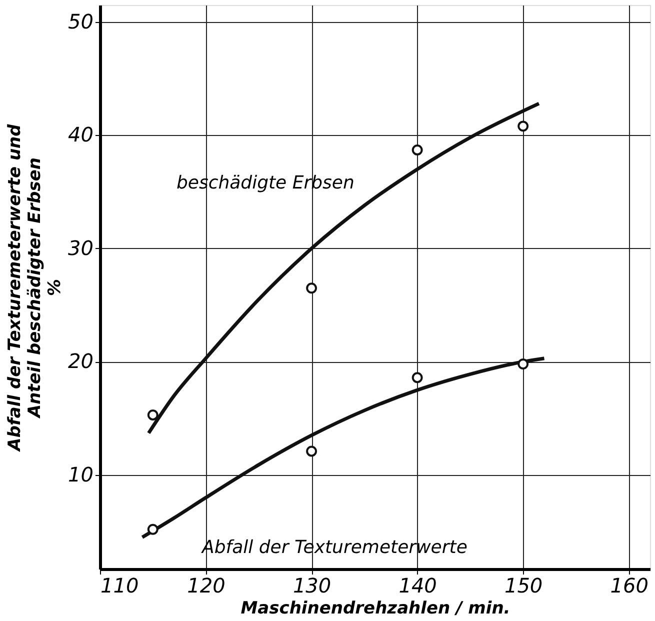  Describe the element at coordinates (81, 361) in the screenshot. I see `y-tick-label: 20` at that location.